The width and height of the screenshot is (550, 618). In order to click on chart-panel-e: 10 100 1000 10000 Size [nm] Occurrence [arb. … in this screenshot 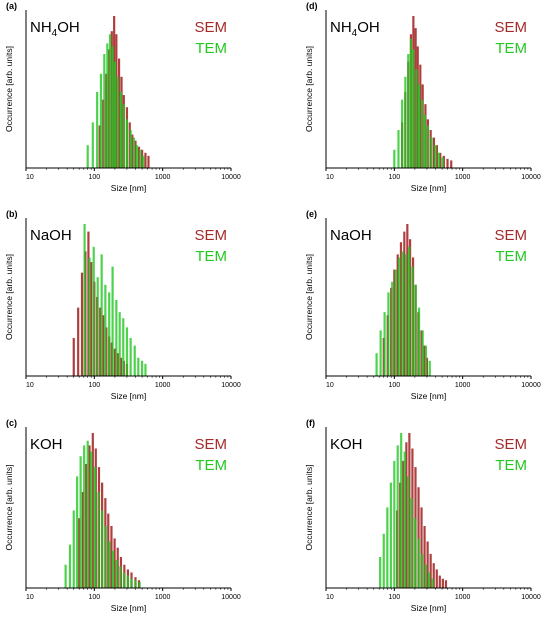, I will do `click(422, 305)`.